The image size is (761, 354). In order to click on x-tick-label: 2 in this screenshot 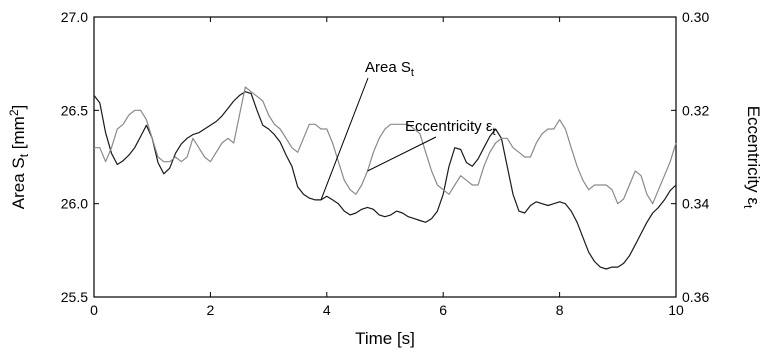, I will do `click(211, 310)`.